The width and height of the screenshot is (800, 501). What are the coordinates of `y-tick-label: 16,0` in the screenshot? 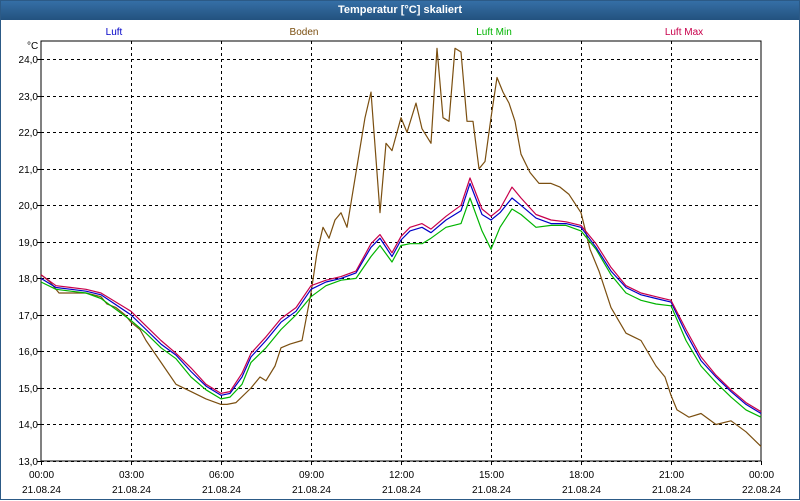 It's located at (29, 352).